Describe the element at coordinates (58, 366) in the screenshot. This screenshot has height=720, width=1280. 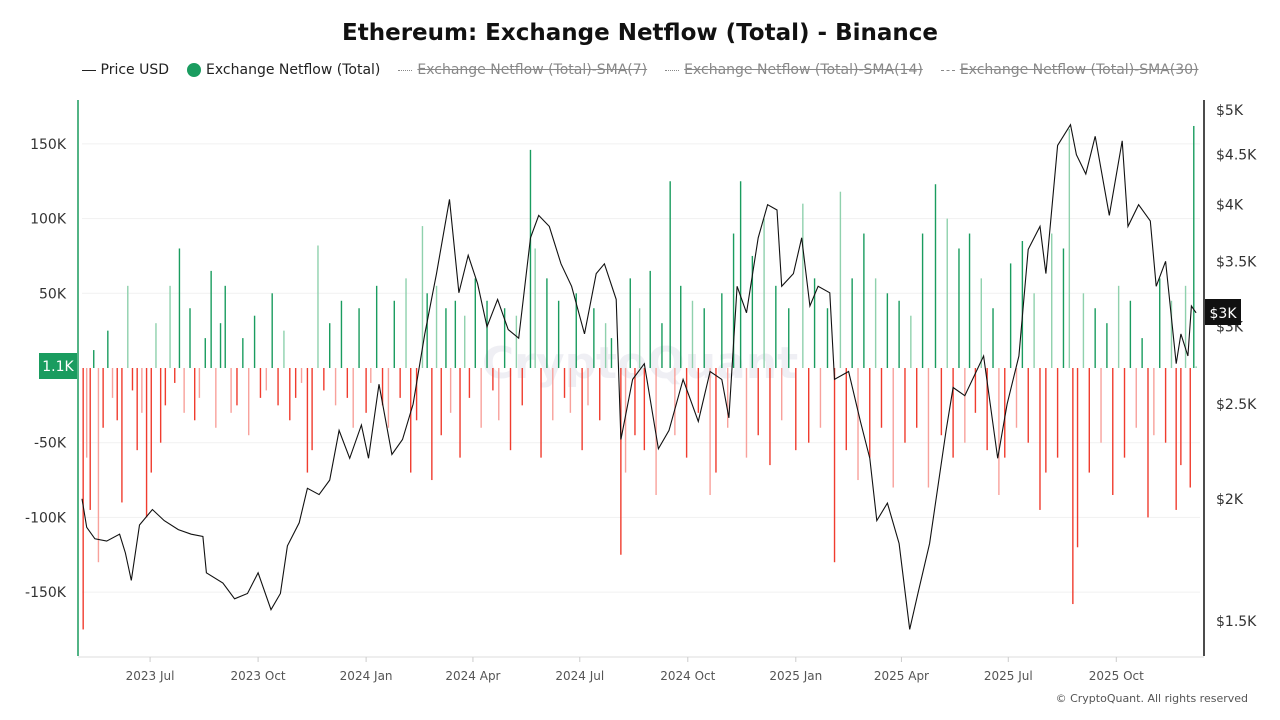
I see `left-current-value-badge: 1.1K` at that location.